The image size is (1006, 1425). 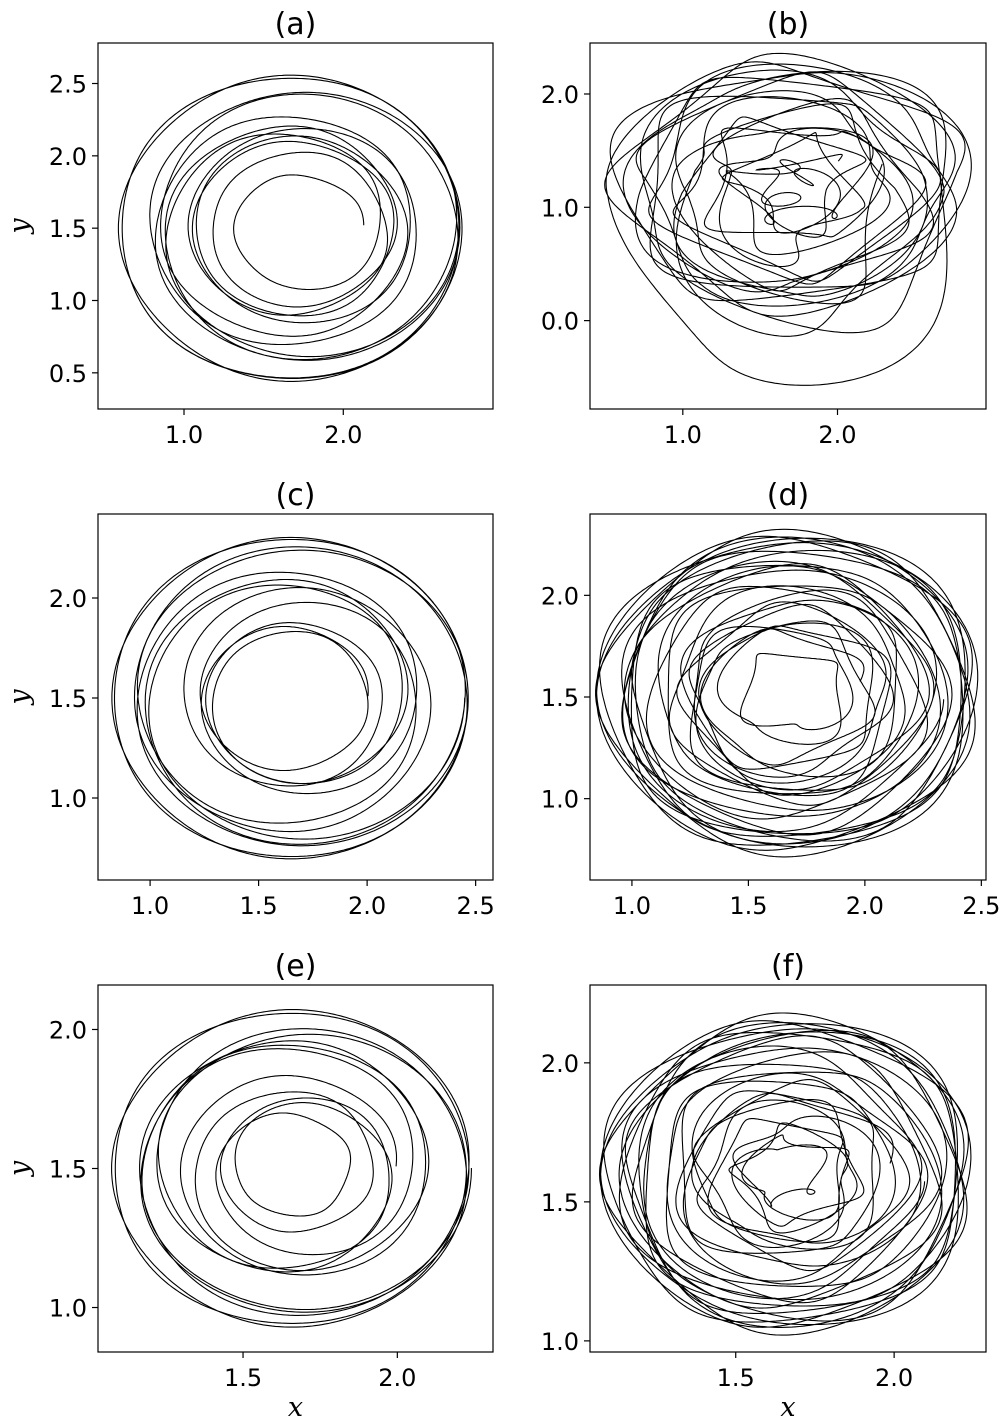 What do you see at coordinates (788, 219) in the screenshot?
I see `trajectory-b` at bounding box center [788, 219].